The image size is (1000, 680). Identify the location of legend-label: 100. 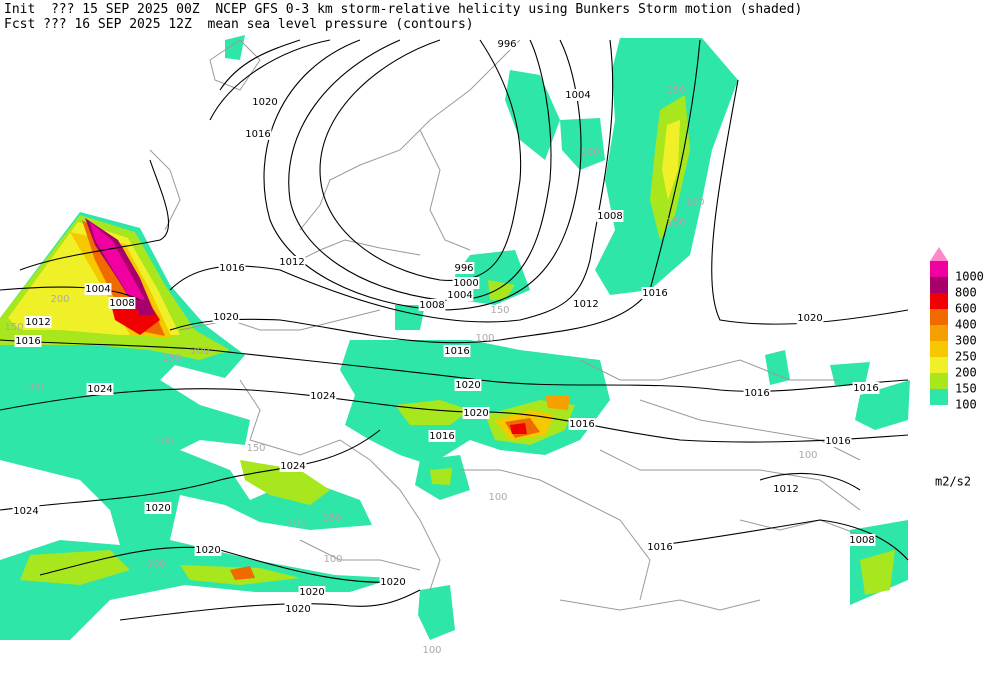
(966, 405).